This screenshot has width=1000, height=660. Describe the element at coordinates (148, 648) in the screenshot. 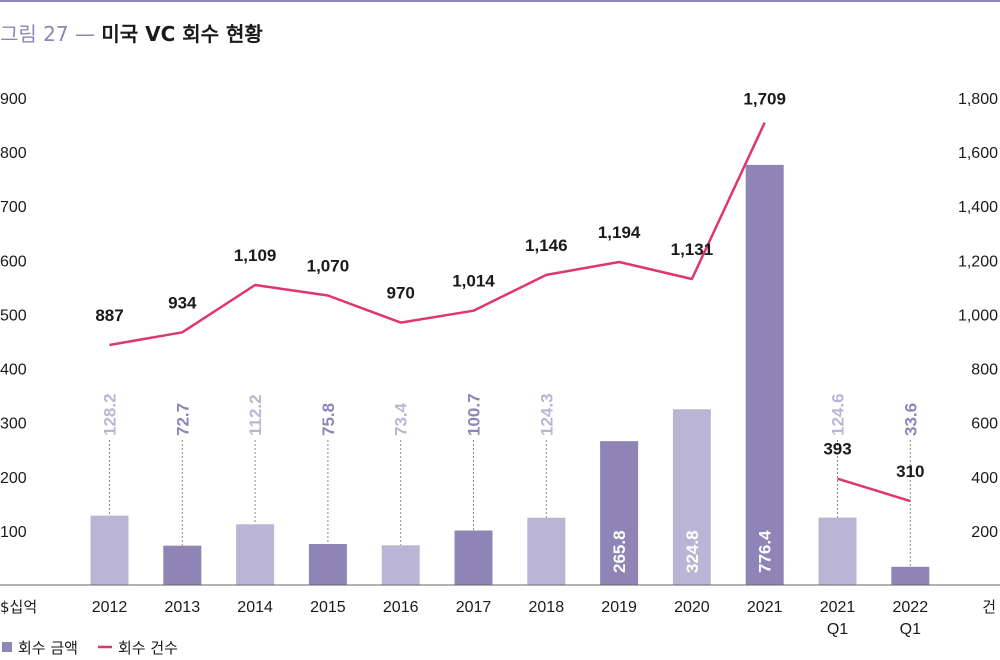

I see `legend-line-label: 회수 건수` at that location.